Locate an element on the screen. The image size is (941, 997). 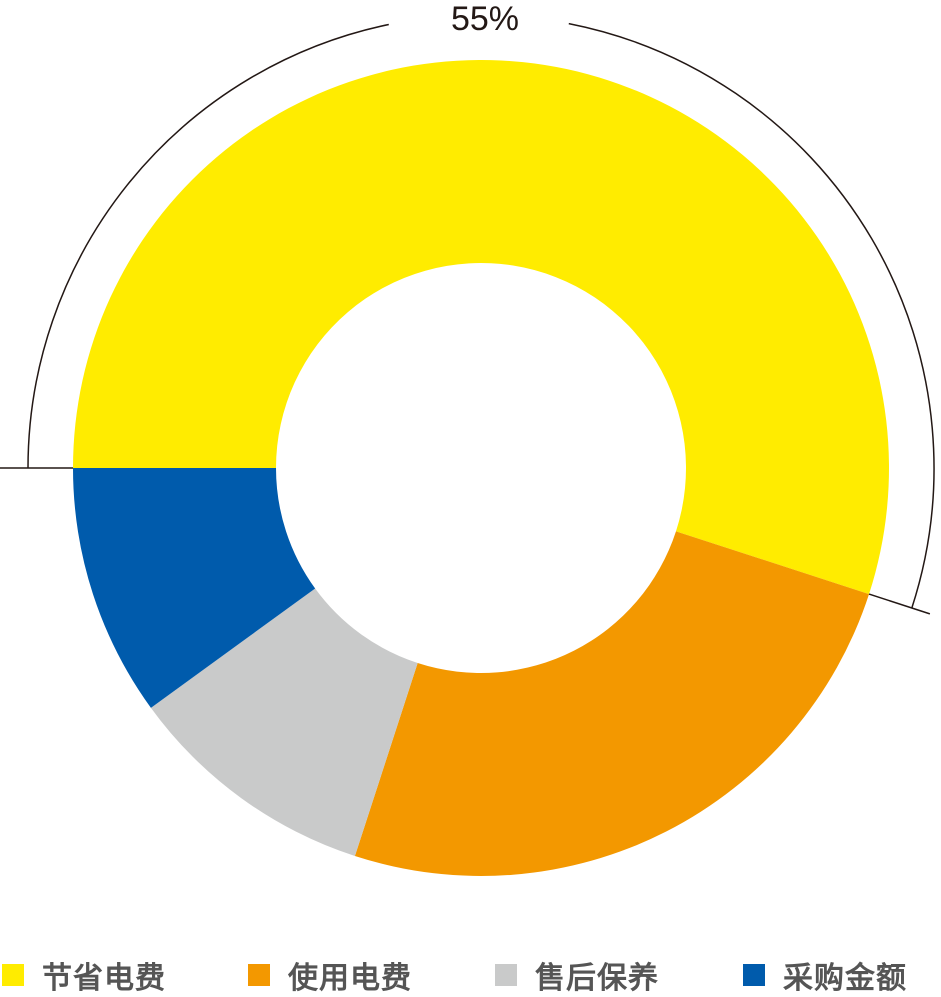
legend-item-purchase: 采购金额 is located at coordinates (825, 975).